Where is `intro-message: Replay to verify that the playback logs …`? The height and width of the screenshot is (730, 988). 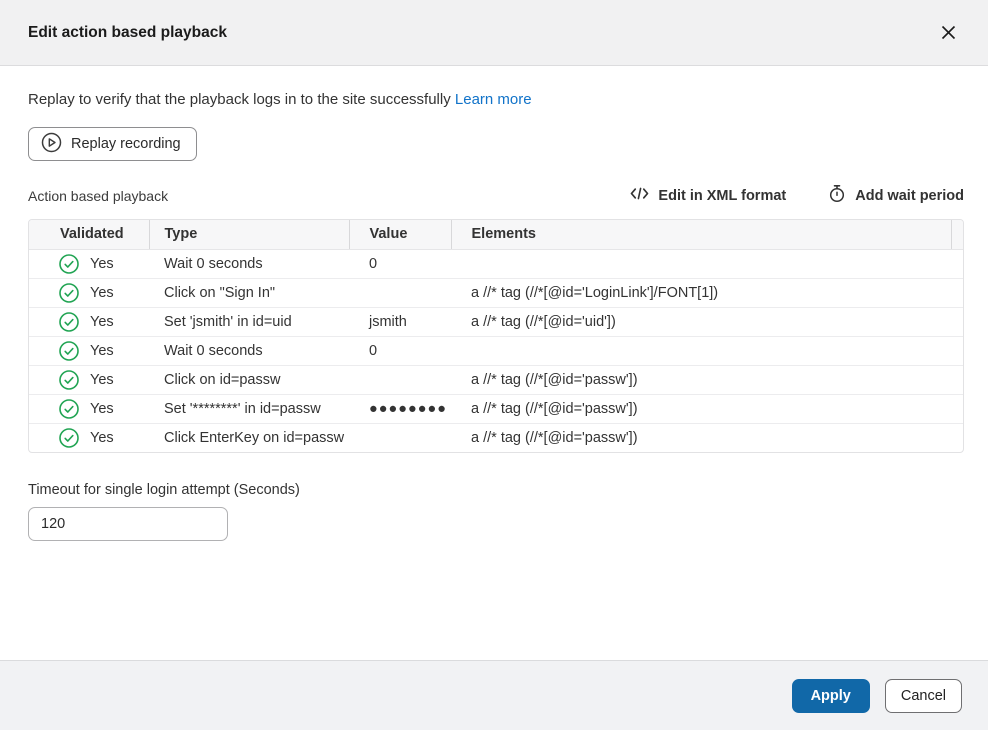 intro-message: Replay to verify that the playback logs … is located at coordinates (239, 99).